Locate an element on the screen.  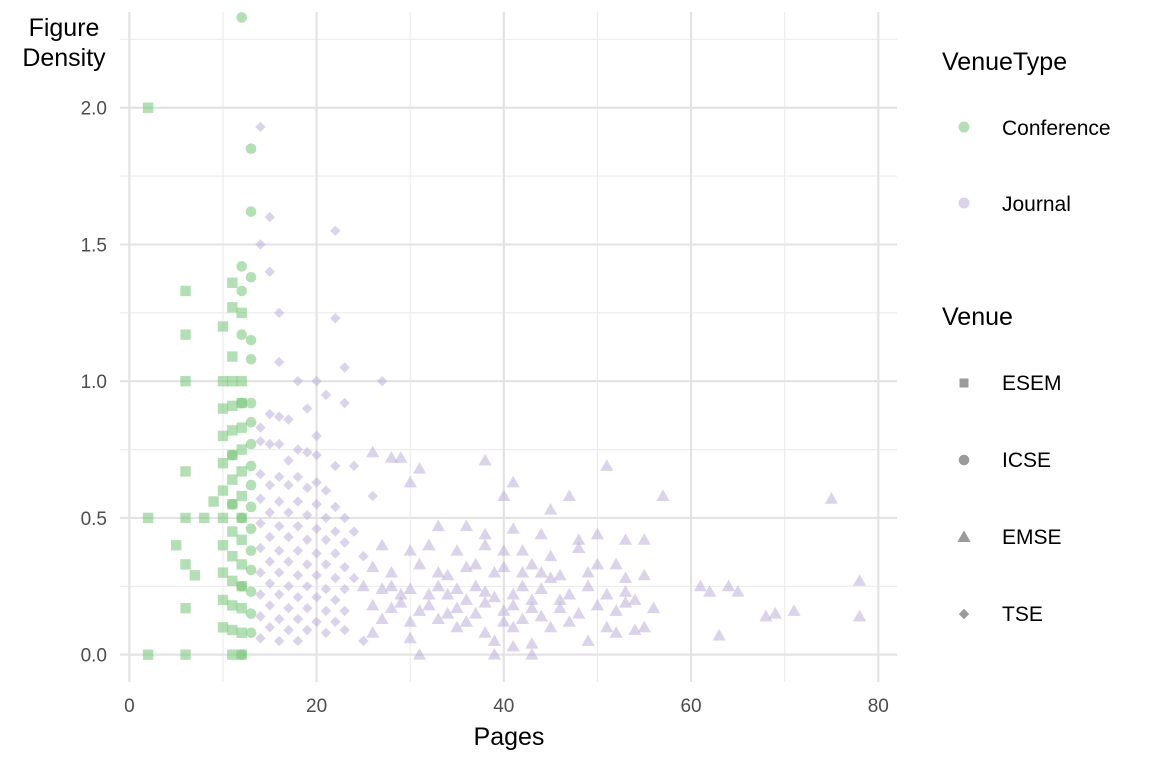
x-tick-label: 40 is located at coordinates (503, 706).